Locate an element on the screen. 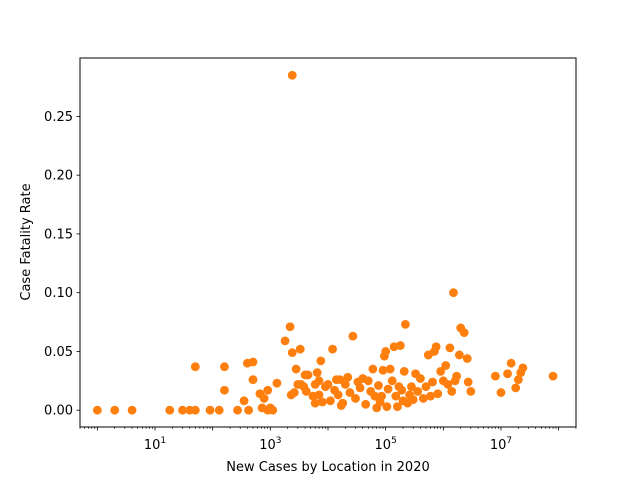 The height and width of the screenshot is (484, 640). y-tick-label: 0.10 is located at coordinates (58, 293).